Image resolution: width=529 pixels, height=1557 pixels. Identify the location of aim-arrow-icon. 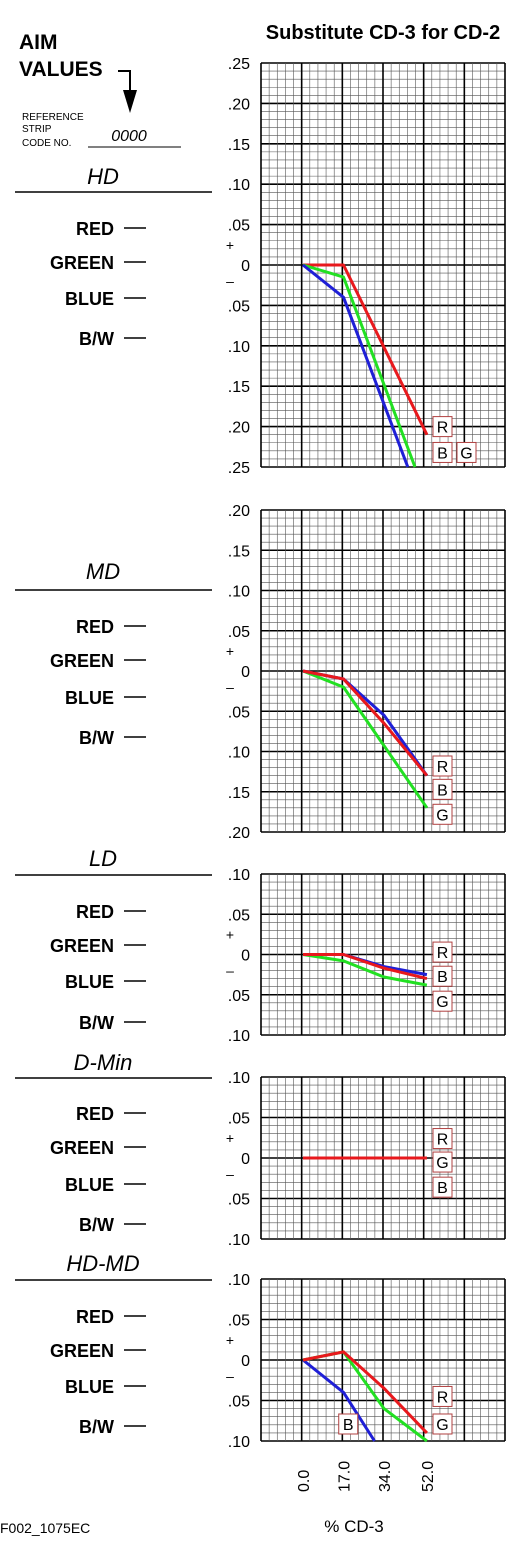
(127, 91).